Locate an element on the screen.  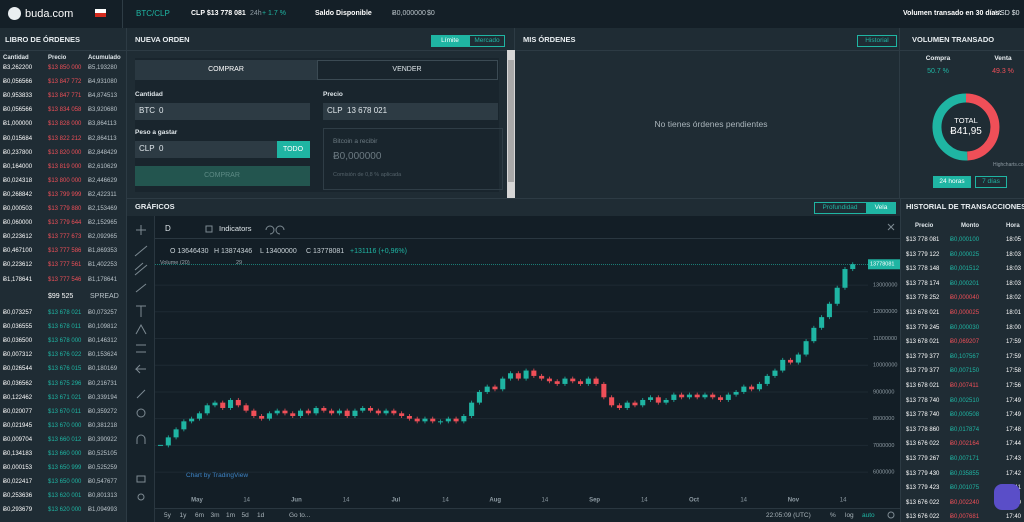
tv-credit: Chart by TradingView is located at coordinates (217, 475).